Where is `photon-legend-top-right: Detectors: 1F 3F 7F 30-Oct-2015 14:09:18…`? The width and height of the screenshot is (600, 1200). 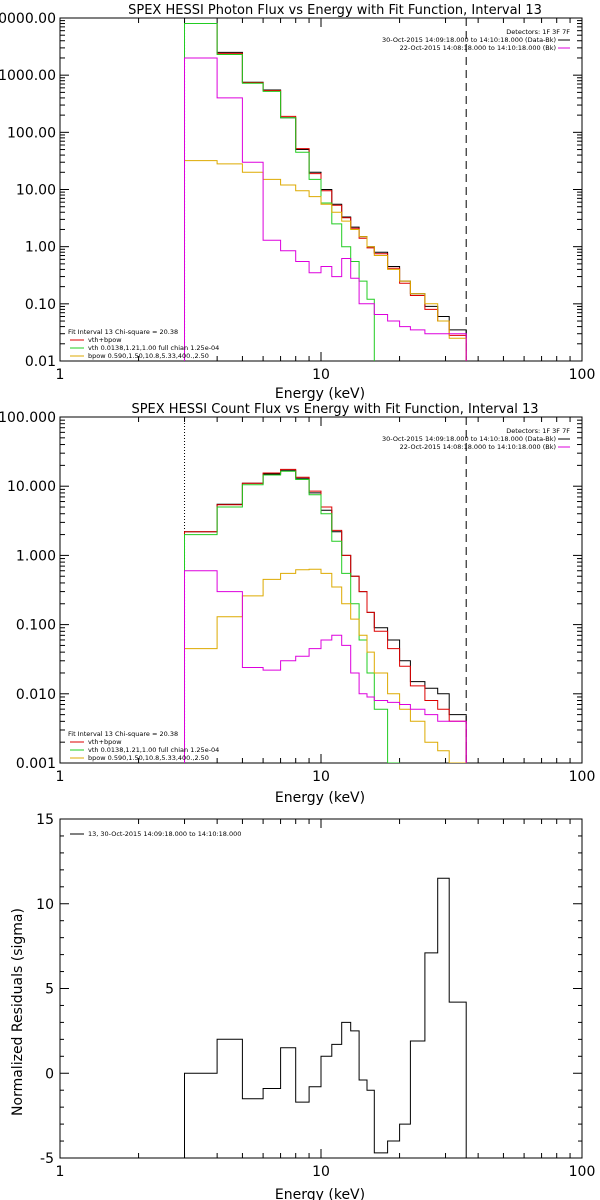
photon-legend-top-right: Detectors: 1F 3F 7F 30-Oct-2015 14:09:18… is located at coordinates (476, 40).